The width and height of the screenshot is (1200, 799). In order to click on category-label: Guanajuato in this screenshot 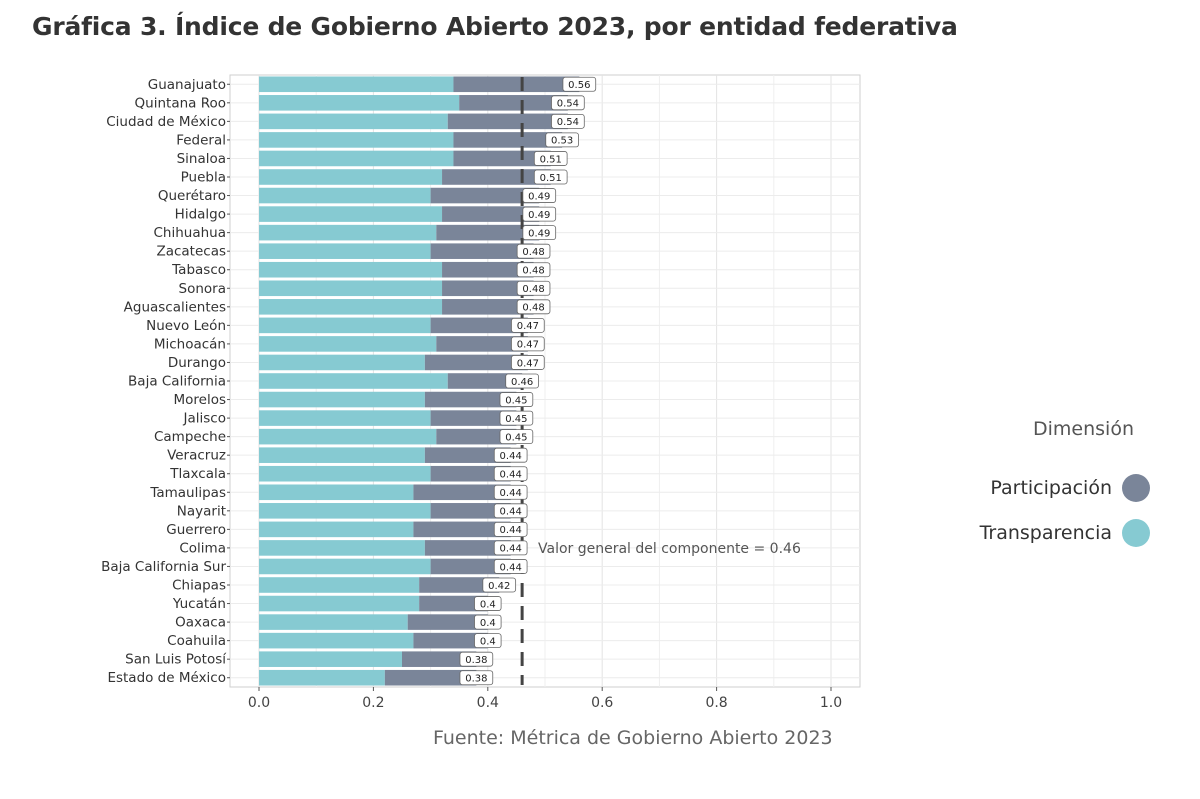, I will do `click(187, 85)`.